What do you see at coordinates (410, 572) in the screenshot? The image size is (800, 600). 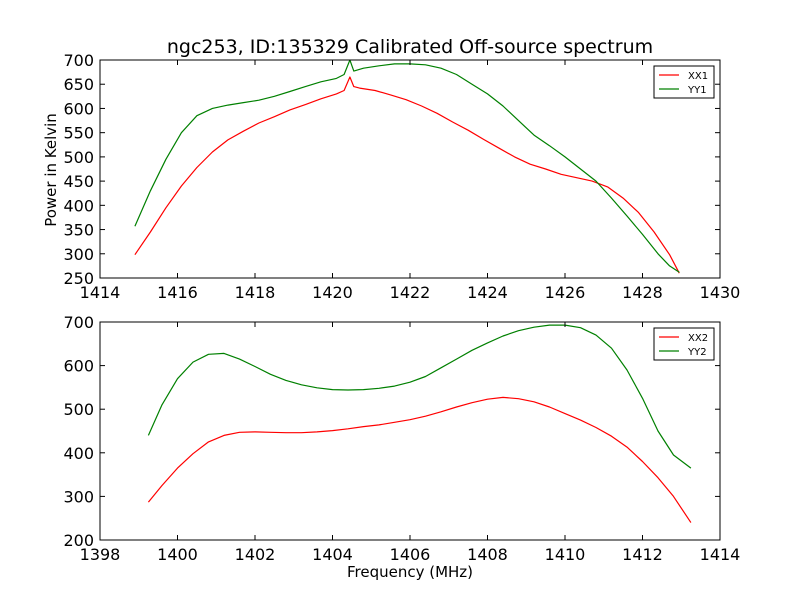 I see `x-axis-label: Frequency (MHz)` at bounding box center [410, 572].